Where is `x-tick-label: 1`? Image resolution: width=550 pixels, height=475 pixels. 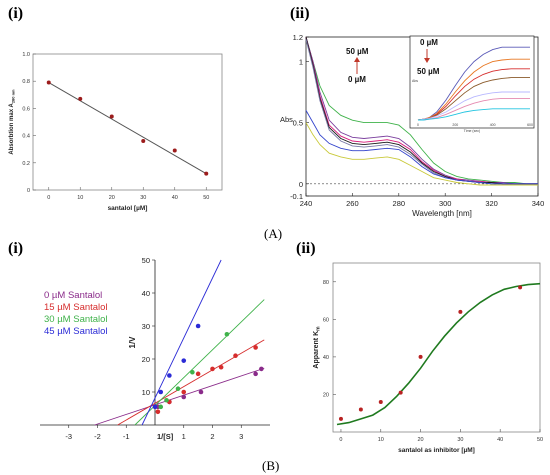 x-tick-label: 1 is located at coordinates (184, 436).